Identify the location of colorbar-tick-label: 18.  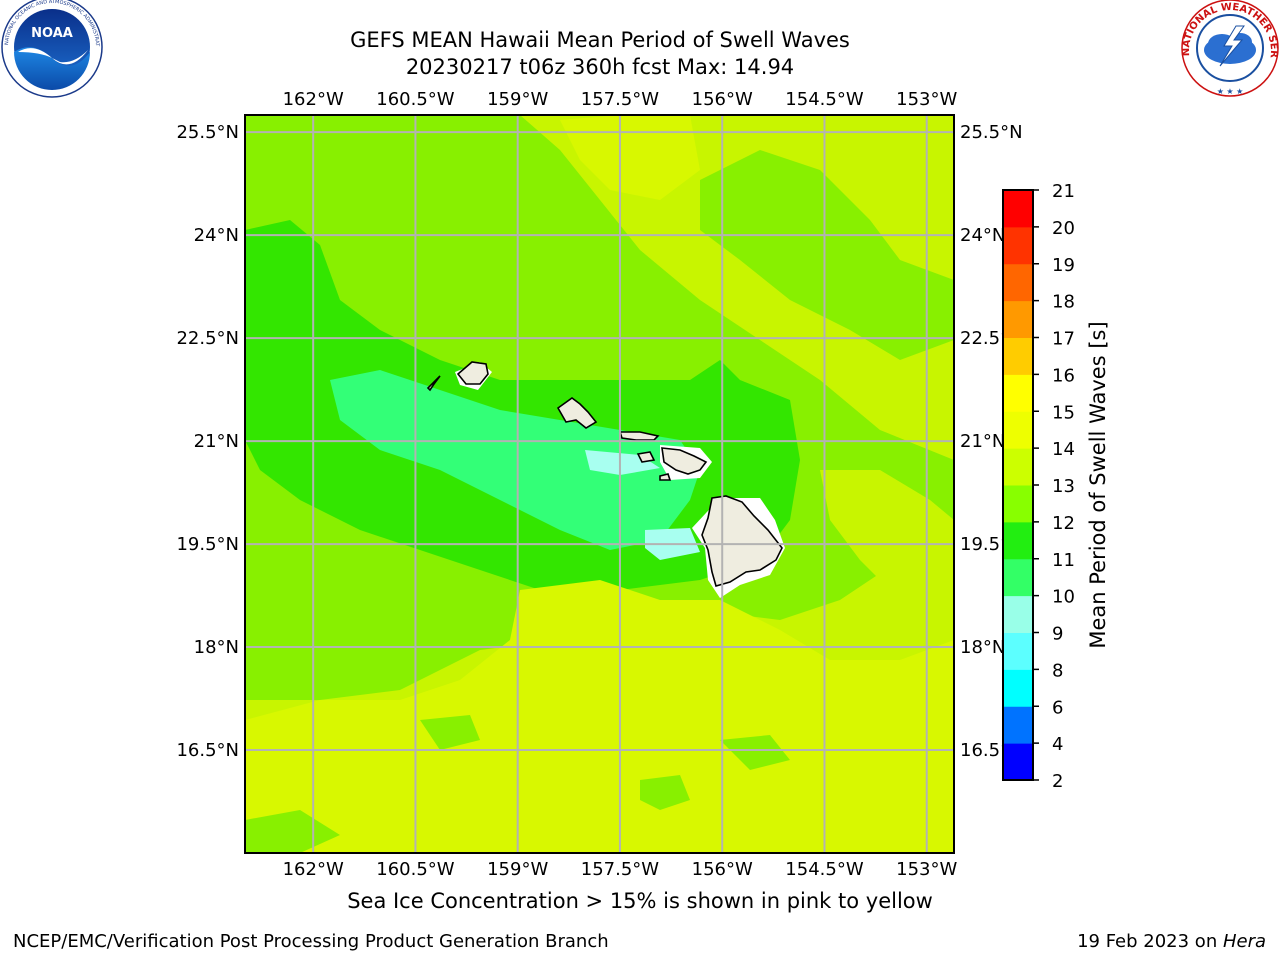
(1063, 302).